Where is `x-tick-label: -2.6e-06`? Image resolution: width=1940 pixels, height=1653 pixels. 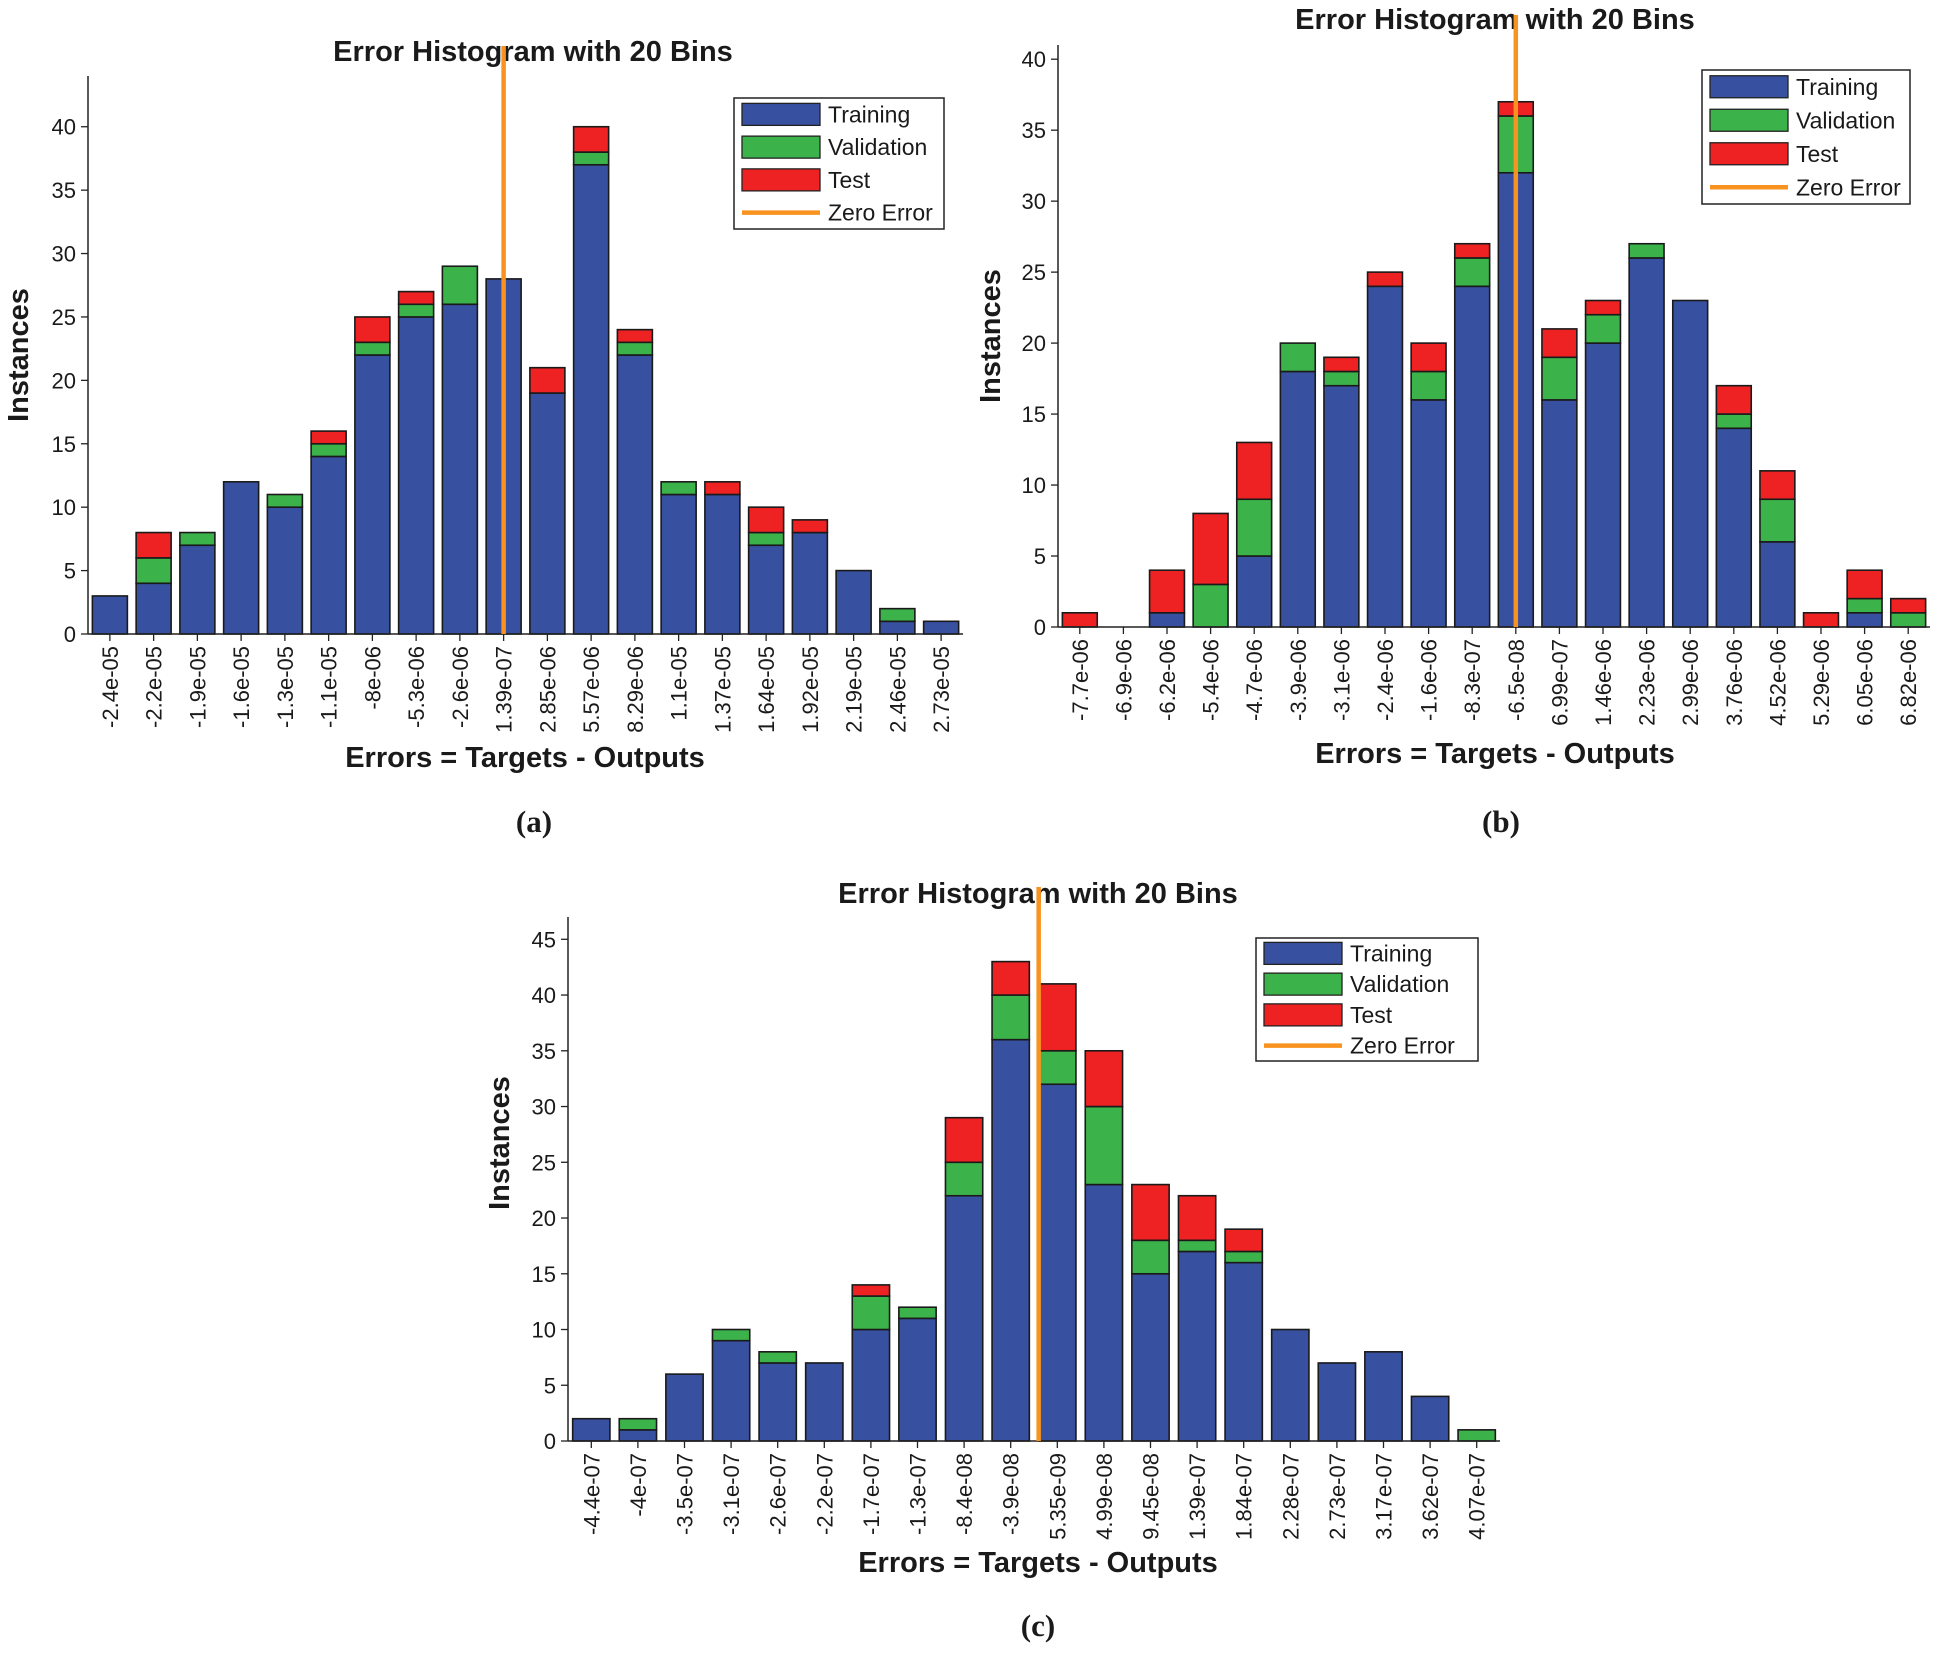 x-tick-label: -2.6e-06 is located at coordinates (460, 687).